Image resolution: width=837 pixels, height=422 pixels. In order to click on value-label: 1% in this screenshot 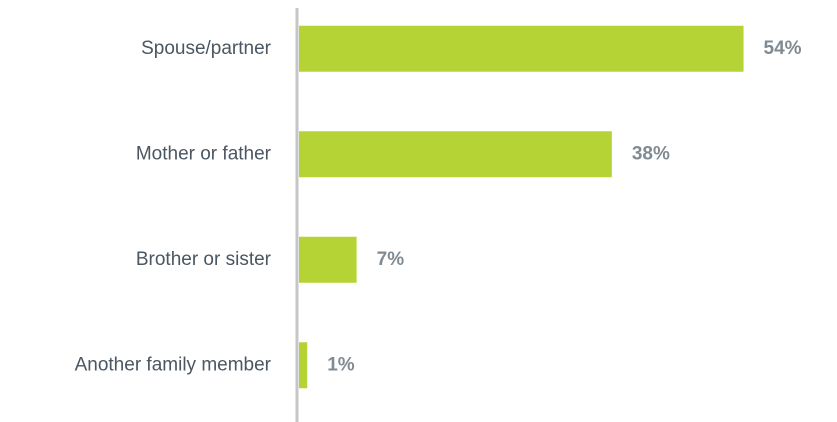, I will do `click(341, 364)`.